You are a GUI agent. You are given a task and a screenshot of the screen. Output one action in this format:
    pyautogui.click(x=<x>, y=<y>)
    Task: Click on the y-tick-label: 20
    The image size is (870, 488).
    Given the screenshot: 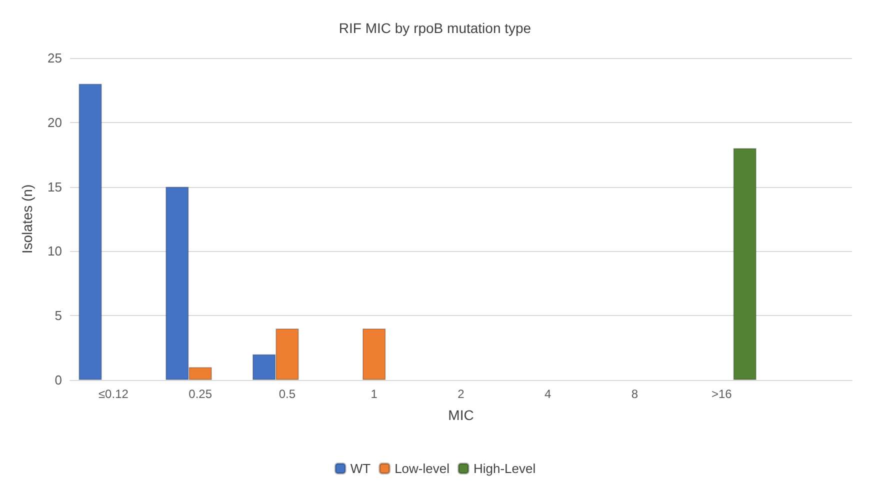 What is the action you would take?
    pyautogui.click(x=55, y=122)
    